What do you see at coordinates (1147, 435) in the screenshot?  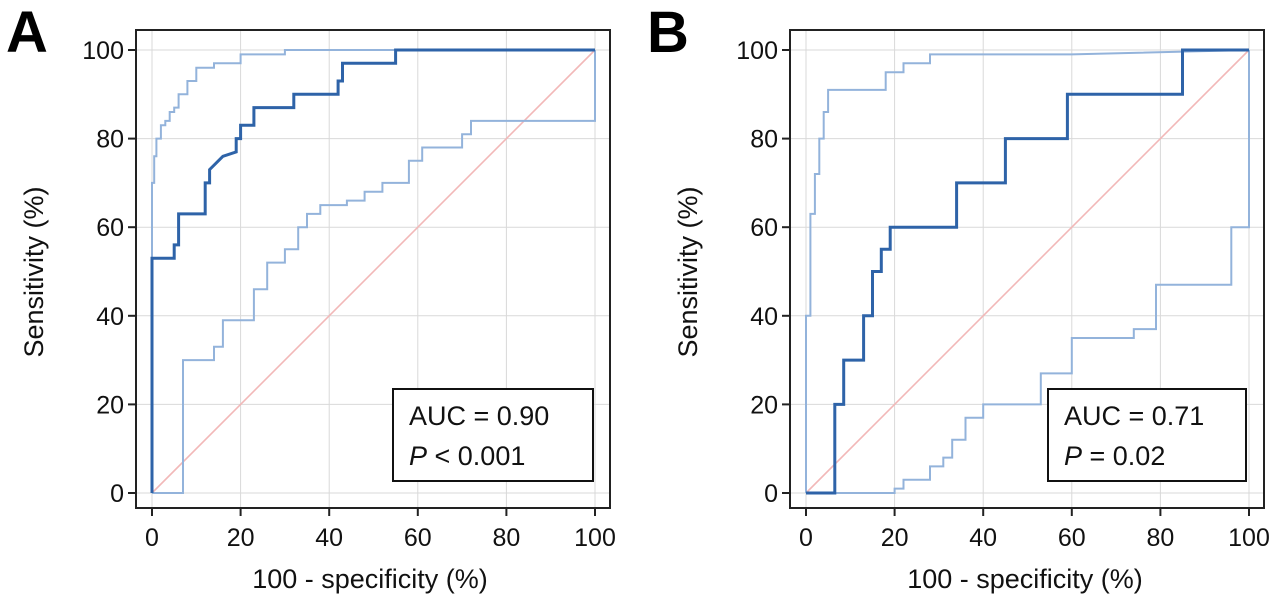 I see `stat-box: AUC = 0.71 P = 0.02` at bounding box center [1147, 435].